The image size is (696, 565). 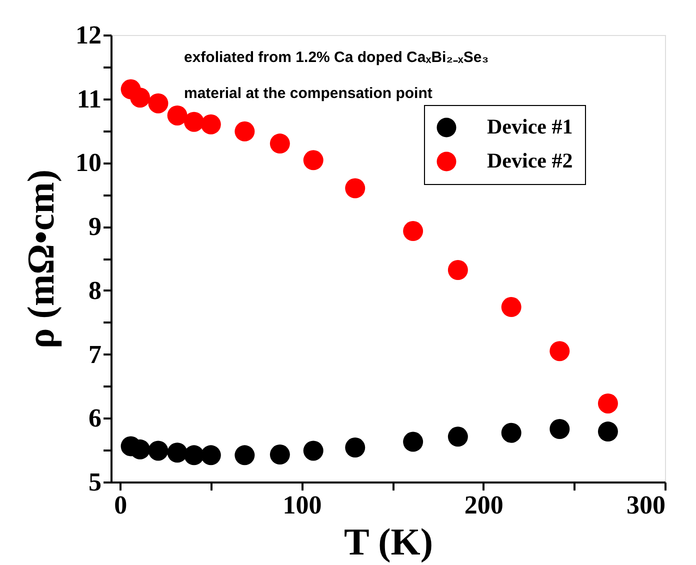 I want to click on y-tick-label: 7, so click(x=95, y=354).